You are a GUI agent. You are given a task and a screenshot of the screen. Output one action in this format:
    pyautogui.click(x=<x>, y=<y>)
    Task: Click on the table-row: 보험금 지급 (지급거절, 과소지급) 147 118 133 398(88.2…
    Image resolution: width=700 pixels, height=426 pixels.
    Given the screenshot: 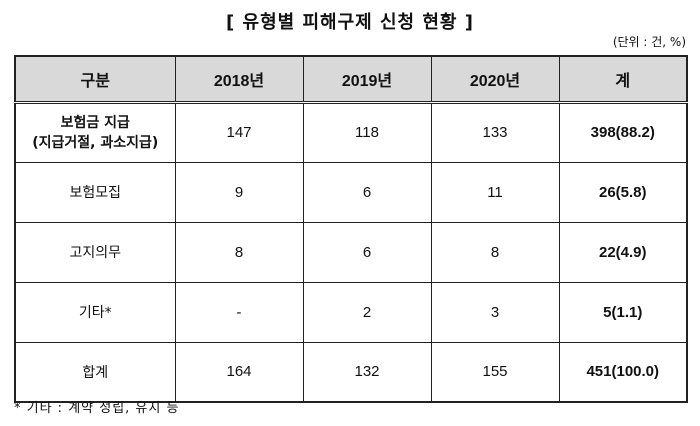 What is the action you would take?
    pyautogui.click(x=351, y=132)
    